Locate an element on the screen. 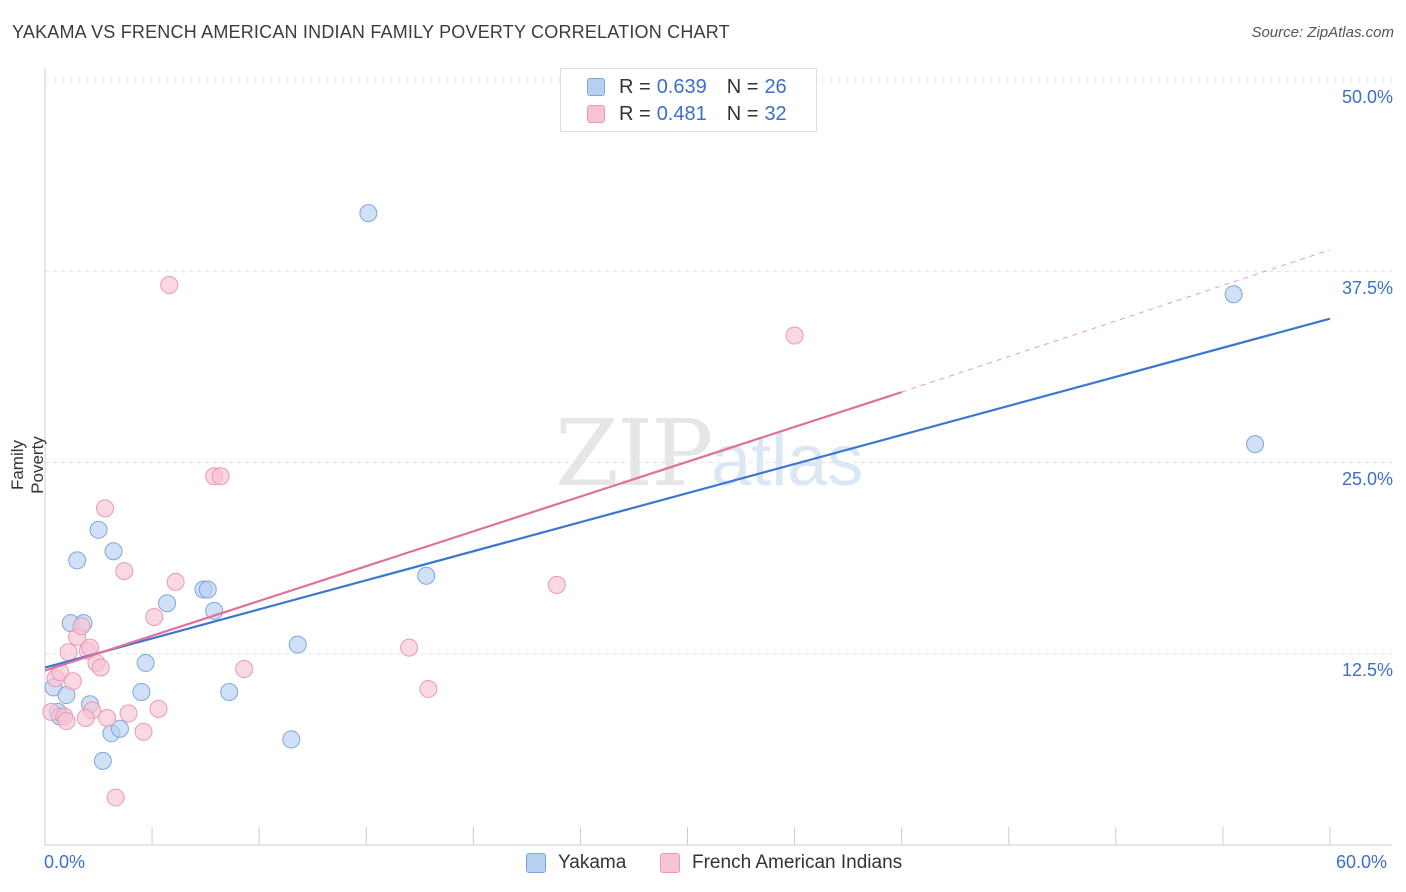 This screenshot has width=1406, height=892. zipatlas-watermark: ZIPatlas is located at coordinates (709, 453).